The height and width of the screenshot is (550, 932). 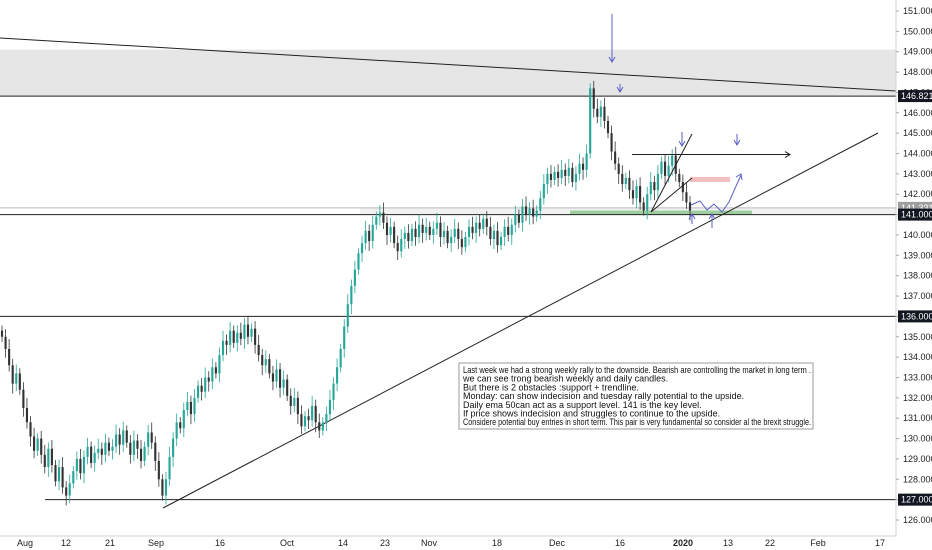 I want to click on price-level-badge-label: 141.000, so click(x=916, y=215).